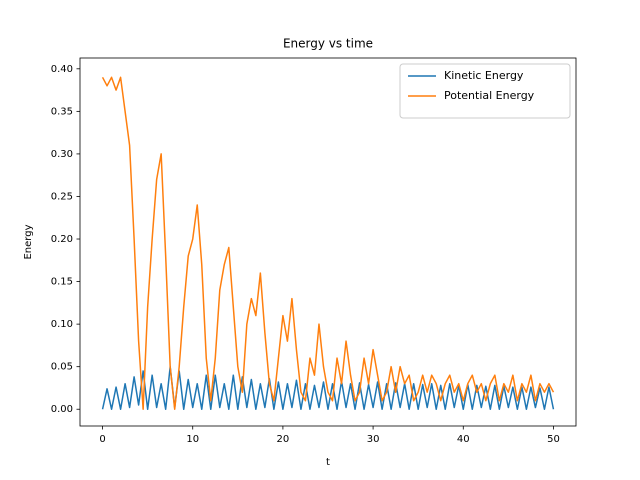 The height and width of the screenshot is (480, 640). Describe the element at coordinates (62, 69) in the screenshot. I see `y-tick-label: 0.40` at that location.